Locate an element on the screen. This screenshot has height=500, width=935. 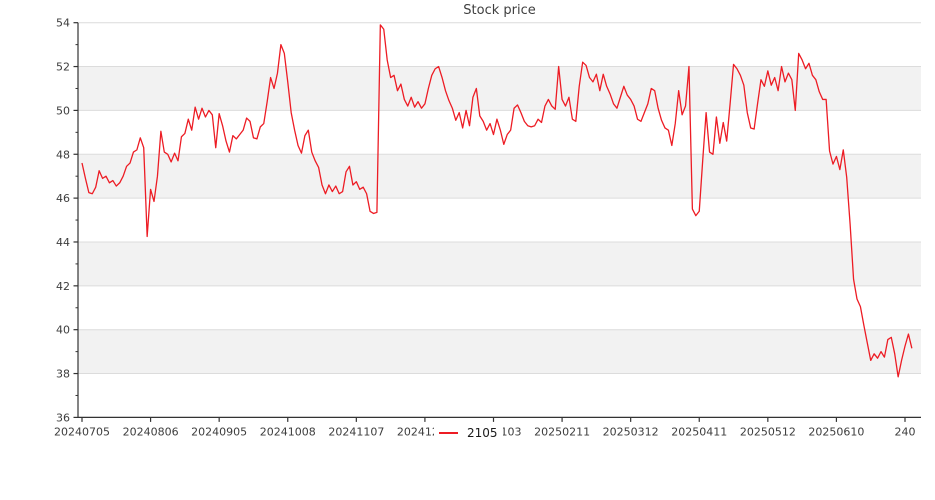
legend: 2105 is located at coordinates (468, 432).